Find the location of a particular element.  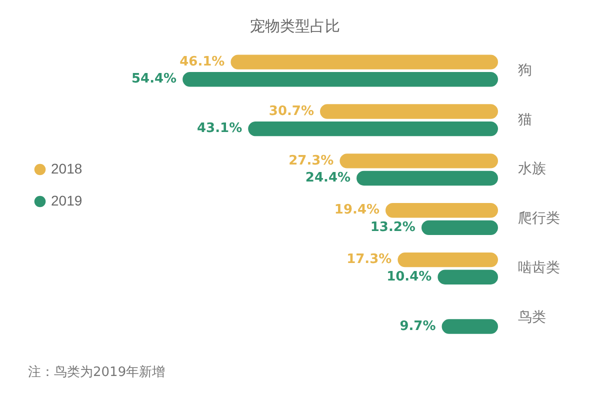

text: 注：鸟类为2019年新增 is located at coordinates (96, 372).